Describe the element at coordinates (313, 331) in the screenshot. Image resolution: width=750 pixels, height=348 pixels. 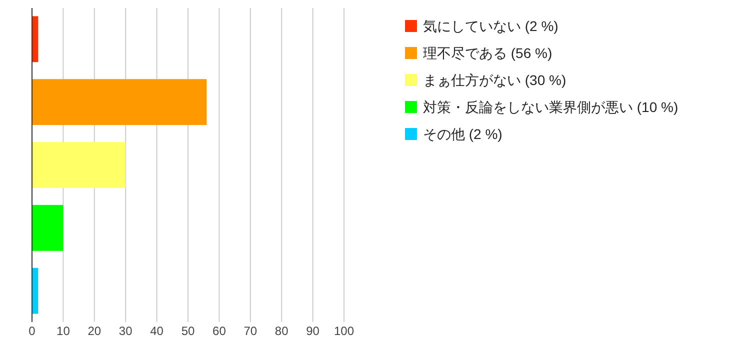
I see `x-tick-label: 90` at that location.